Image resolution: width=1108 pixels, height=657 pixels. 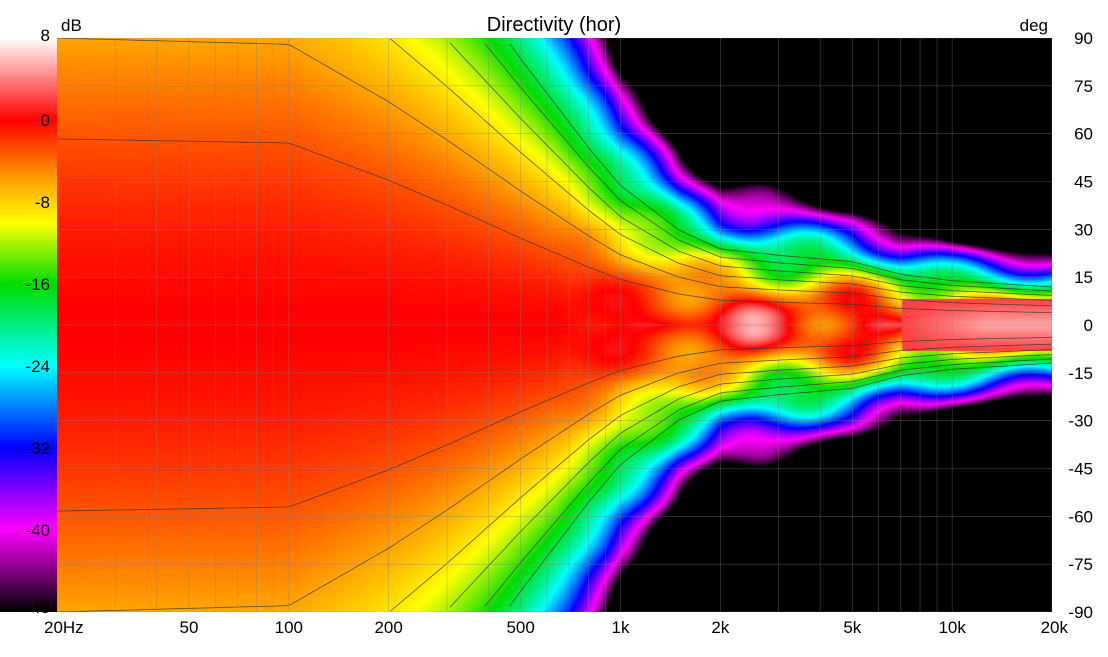 I want to click on y-tick-label: 30, so click(x=1083, y=229).